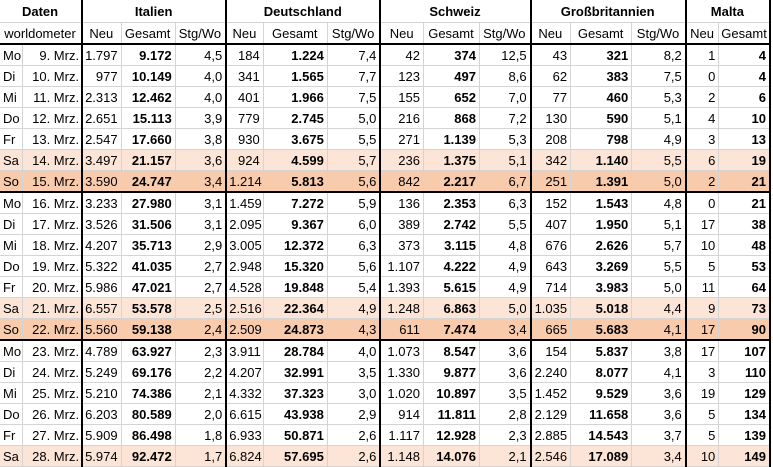  Describe the element at coordinates (295, 76) in the screenshot. I see `deutschland-gesamt-cell: 1.565` at that location.